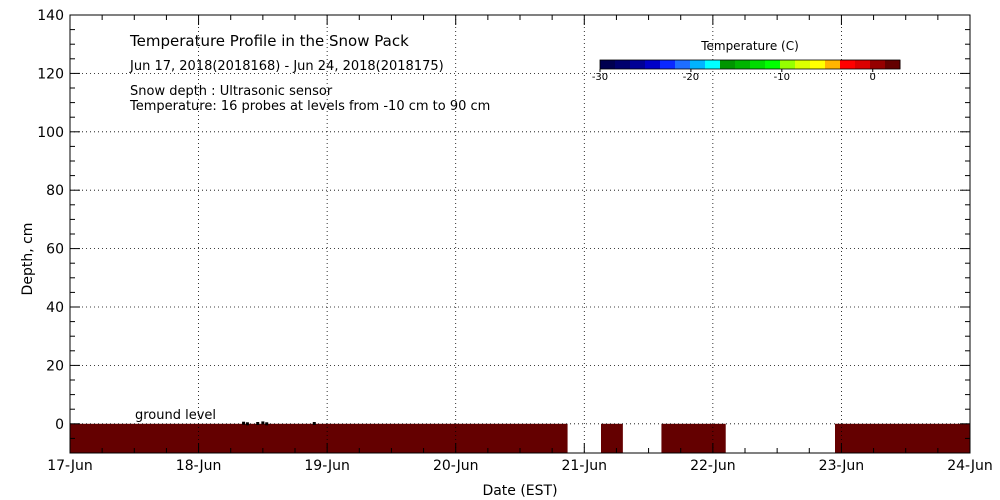 Image resolution: width=1000 pixels, height=500 pixels. I want to click on x-tick-label: 22-Jun, so click(713, 466).